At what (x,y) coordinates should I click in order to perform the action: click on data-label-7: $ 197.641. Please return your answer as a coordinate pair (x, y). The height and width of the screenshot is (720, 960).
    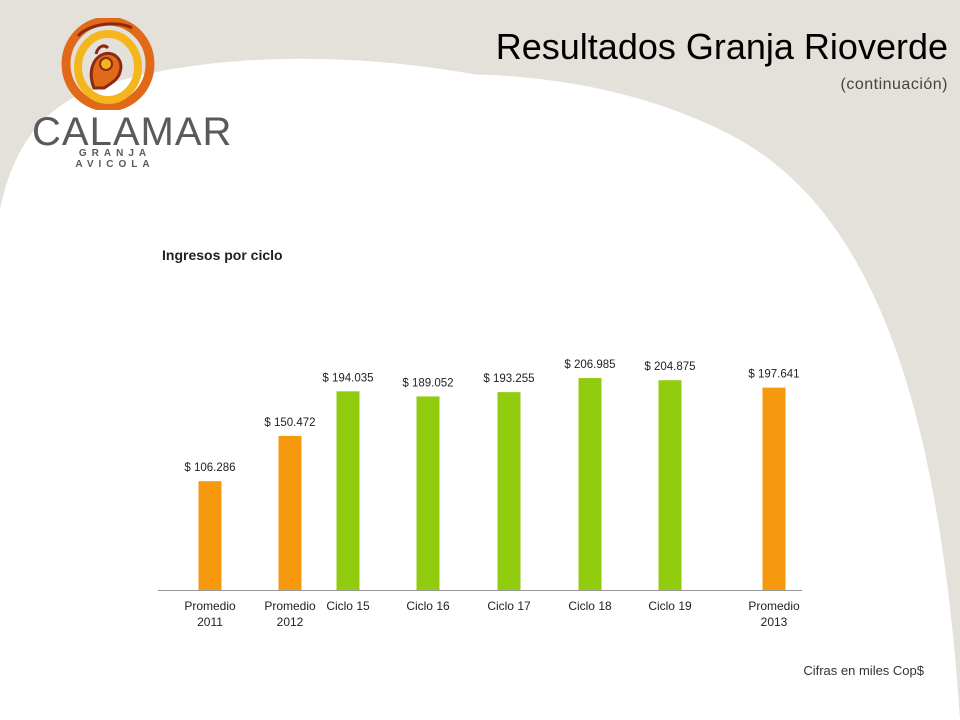
    Looking at the image, I should click on (773, 375).